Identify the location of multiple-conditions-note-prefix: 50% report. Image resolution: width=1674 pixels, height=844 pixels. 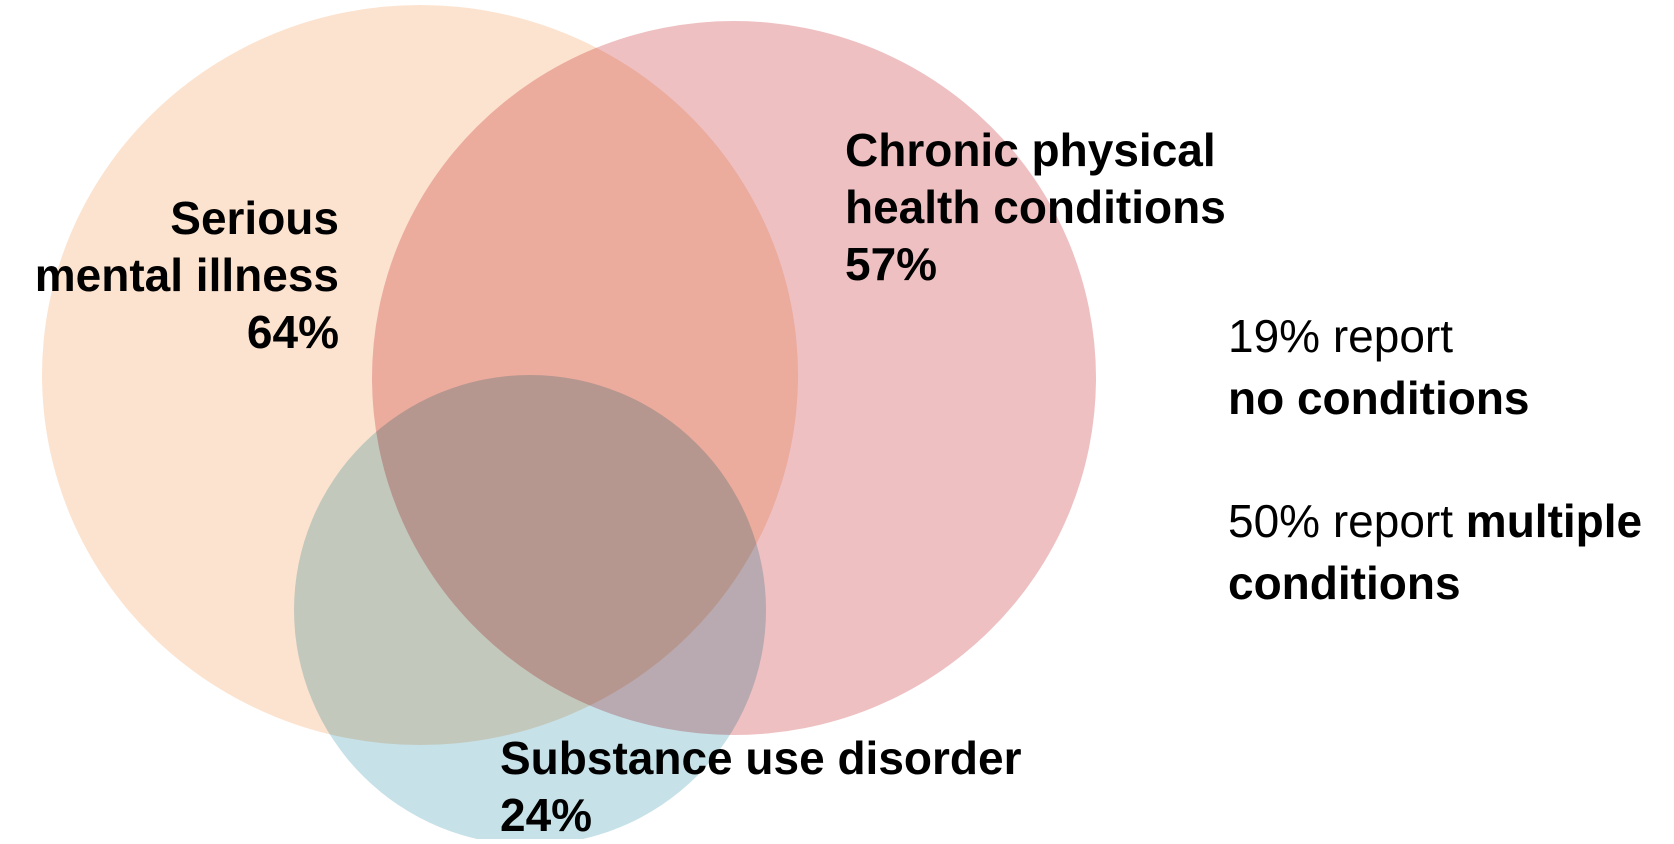
(1347, 521).